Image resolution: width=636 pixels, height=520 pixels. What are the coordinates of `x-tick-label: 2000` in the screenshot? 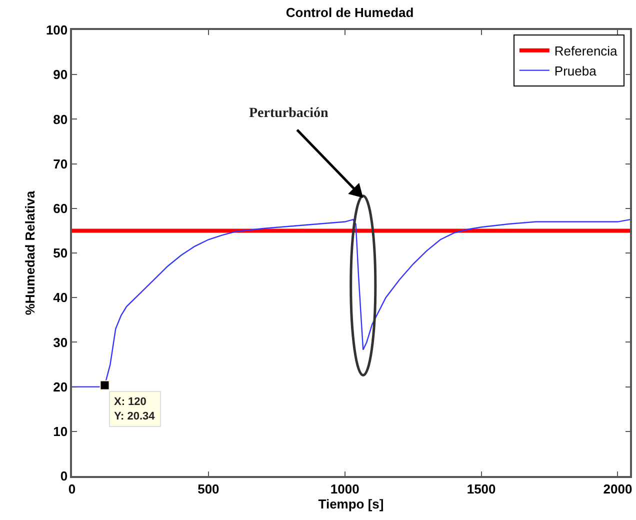 It's located at (617, 488).